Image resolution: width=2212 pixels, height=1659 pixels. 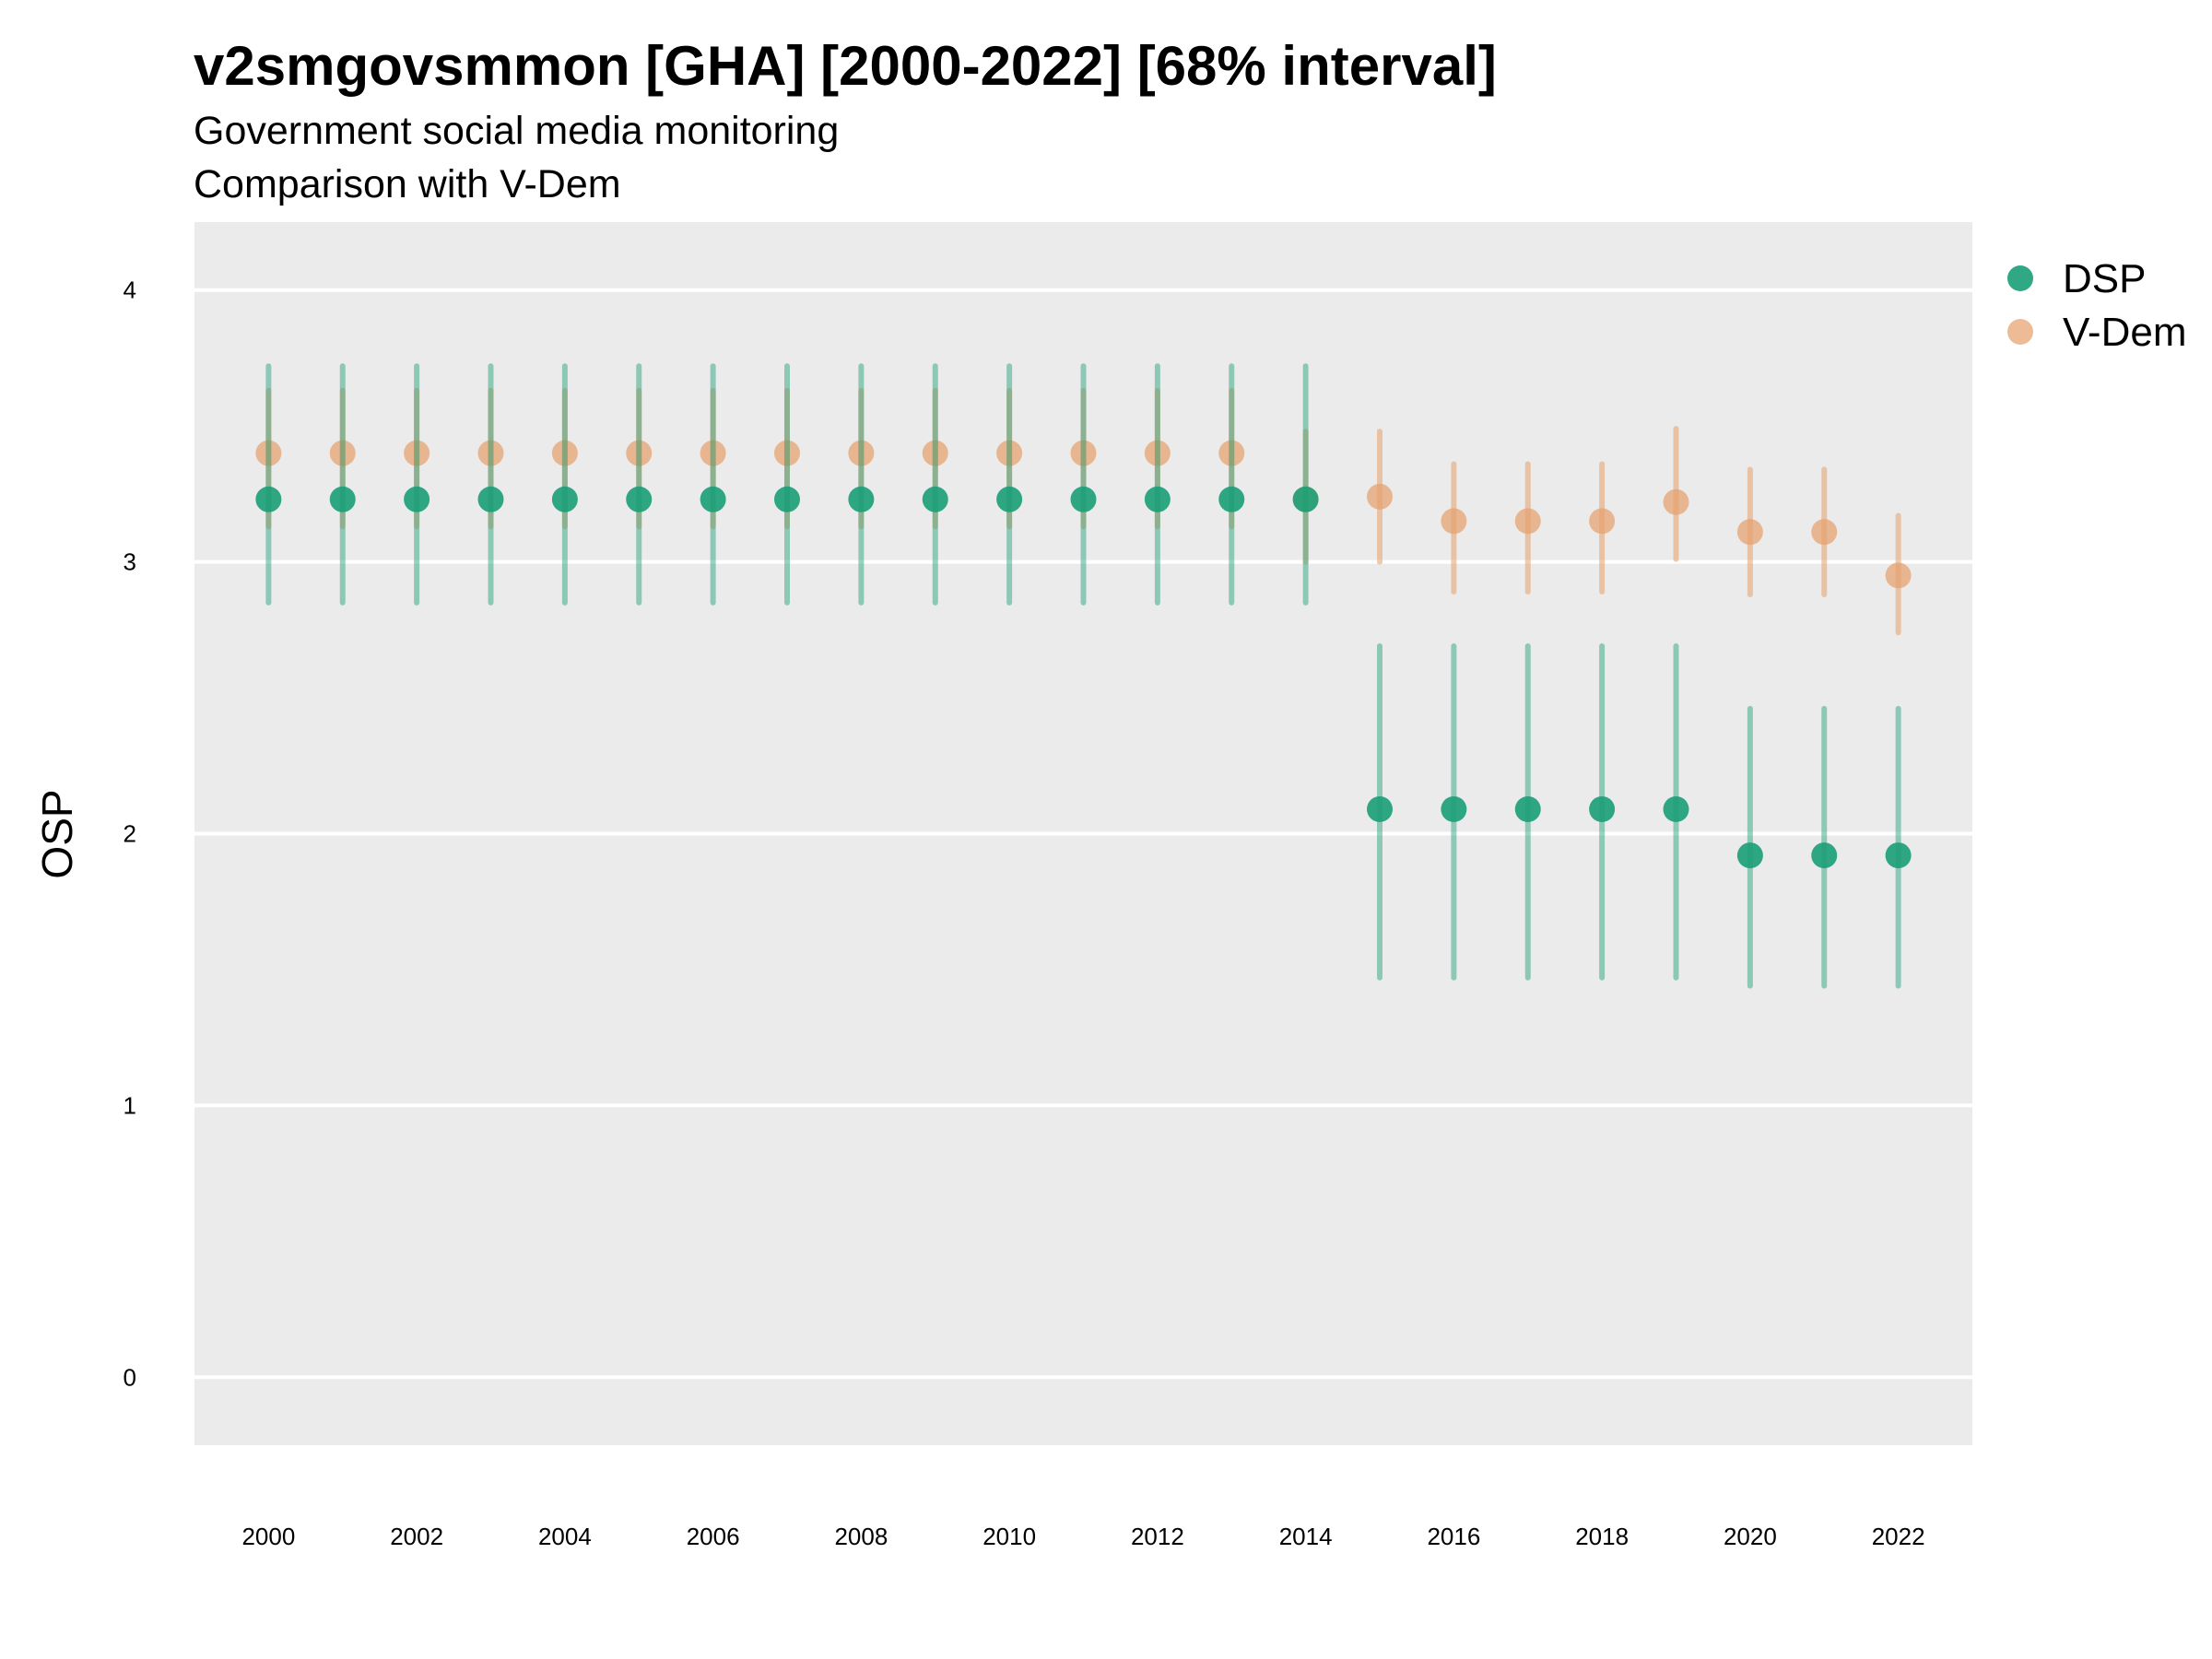 I want to click on vdem-point-2015, so click(x=1380, y=496).